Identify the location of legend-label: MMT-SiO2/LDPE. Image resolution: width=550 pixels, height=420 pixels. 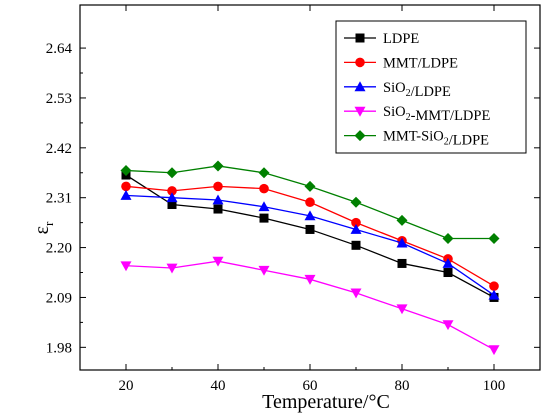
(436, 139).